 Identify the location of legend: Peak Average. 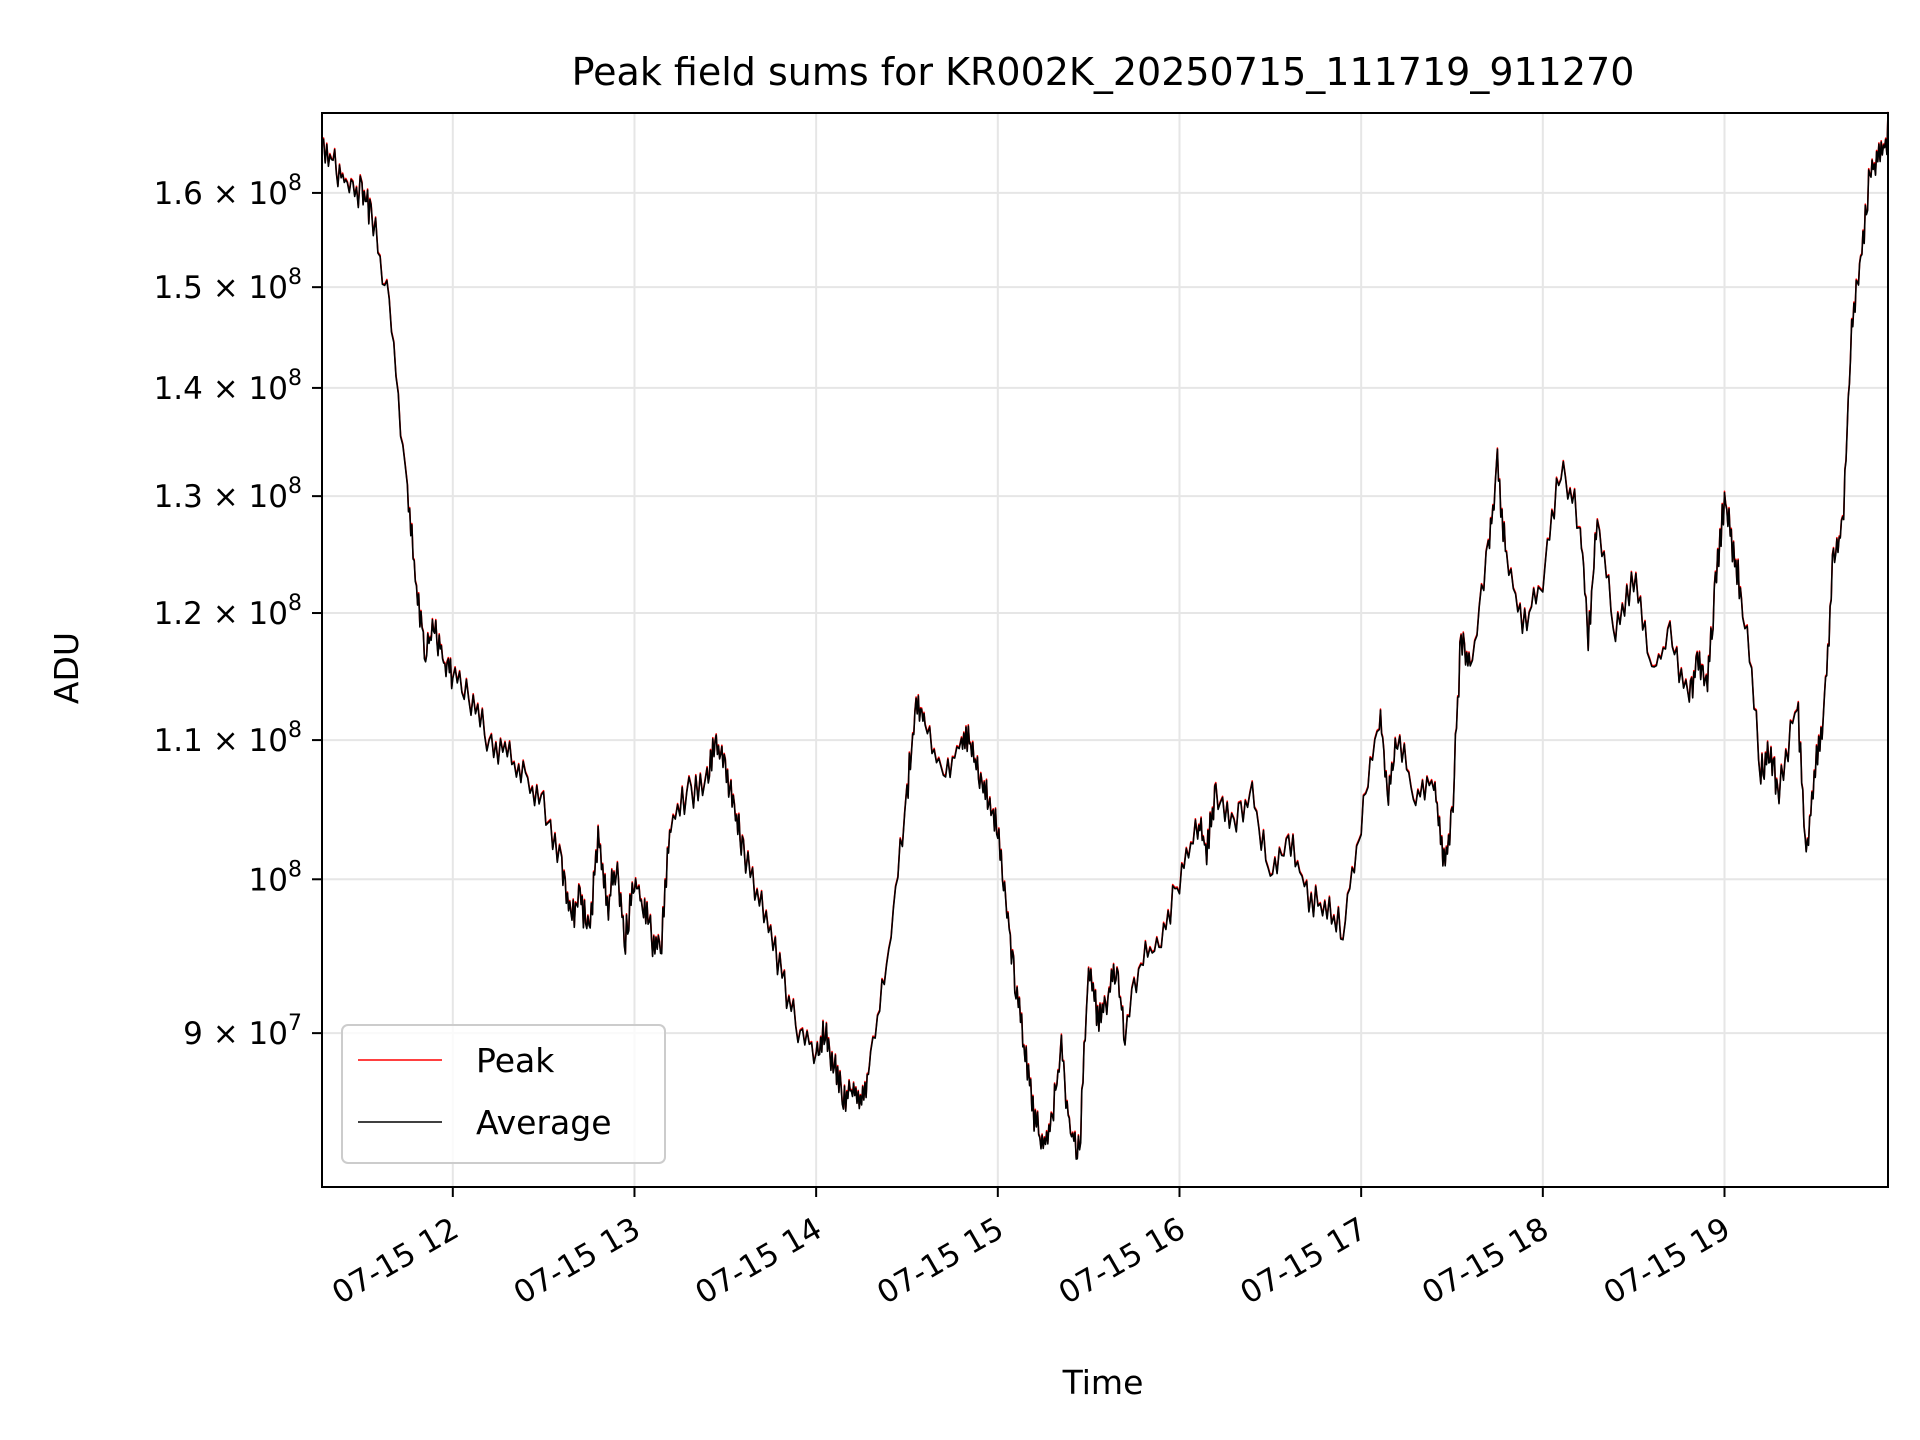
(503, 1094).